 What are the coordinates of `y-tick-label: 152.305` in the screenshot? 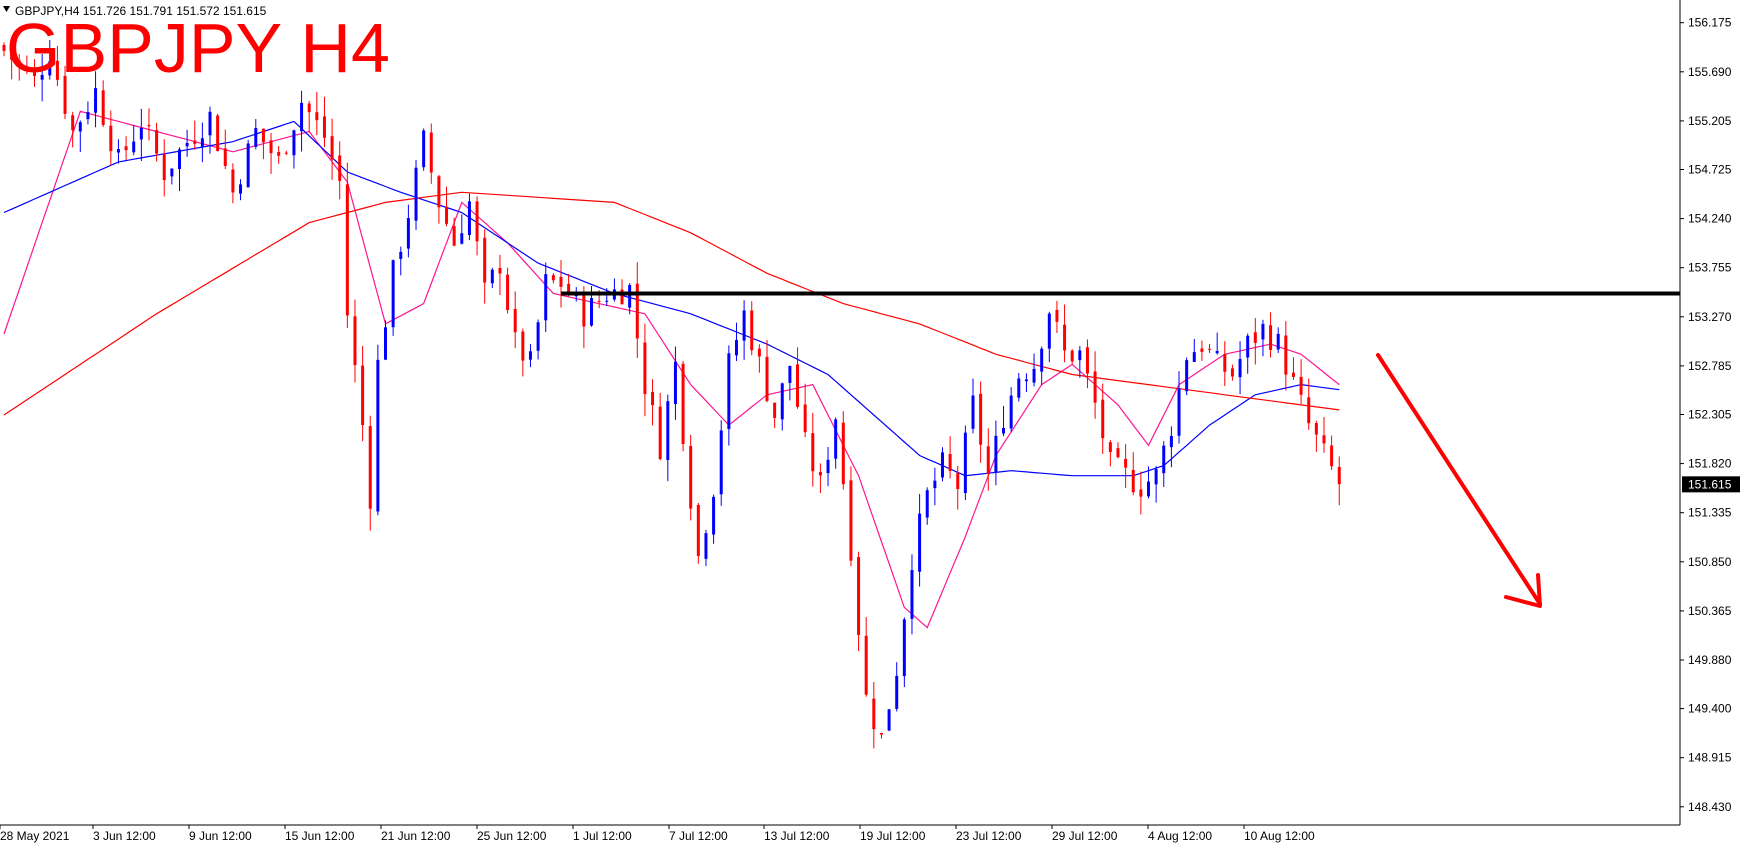 It's located at (1710, 414).